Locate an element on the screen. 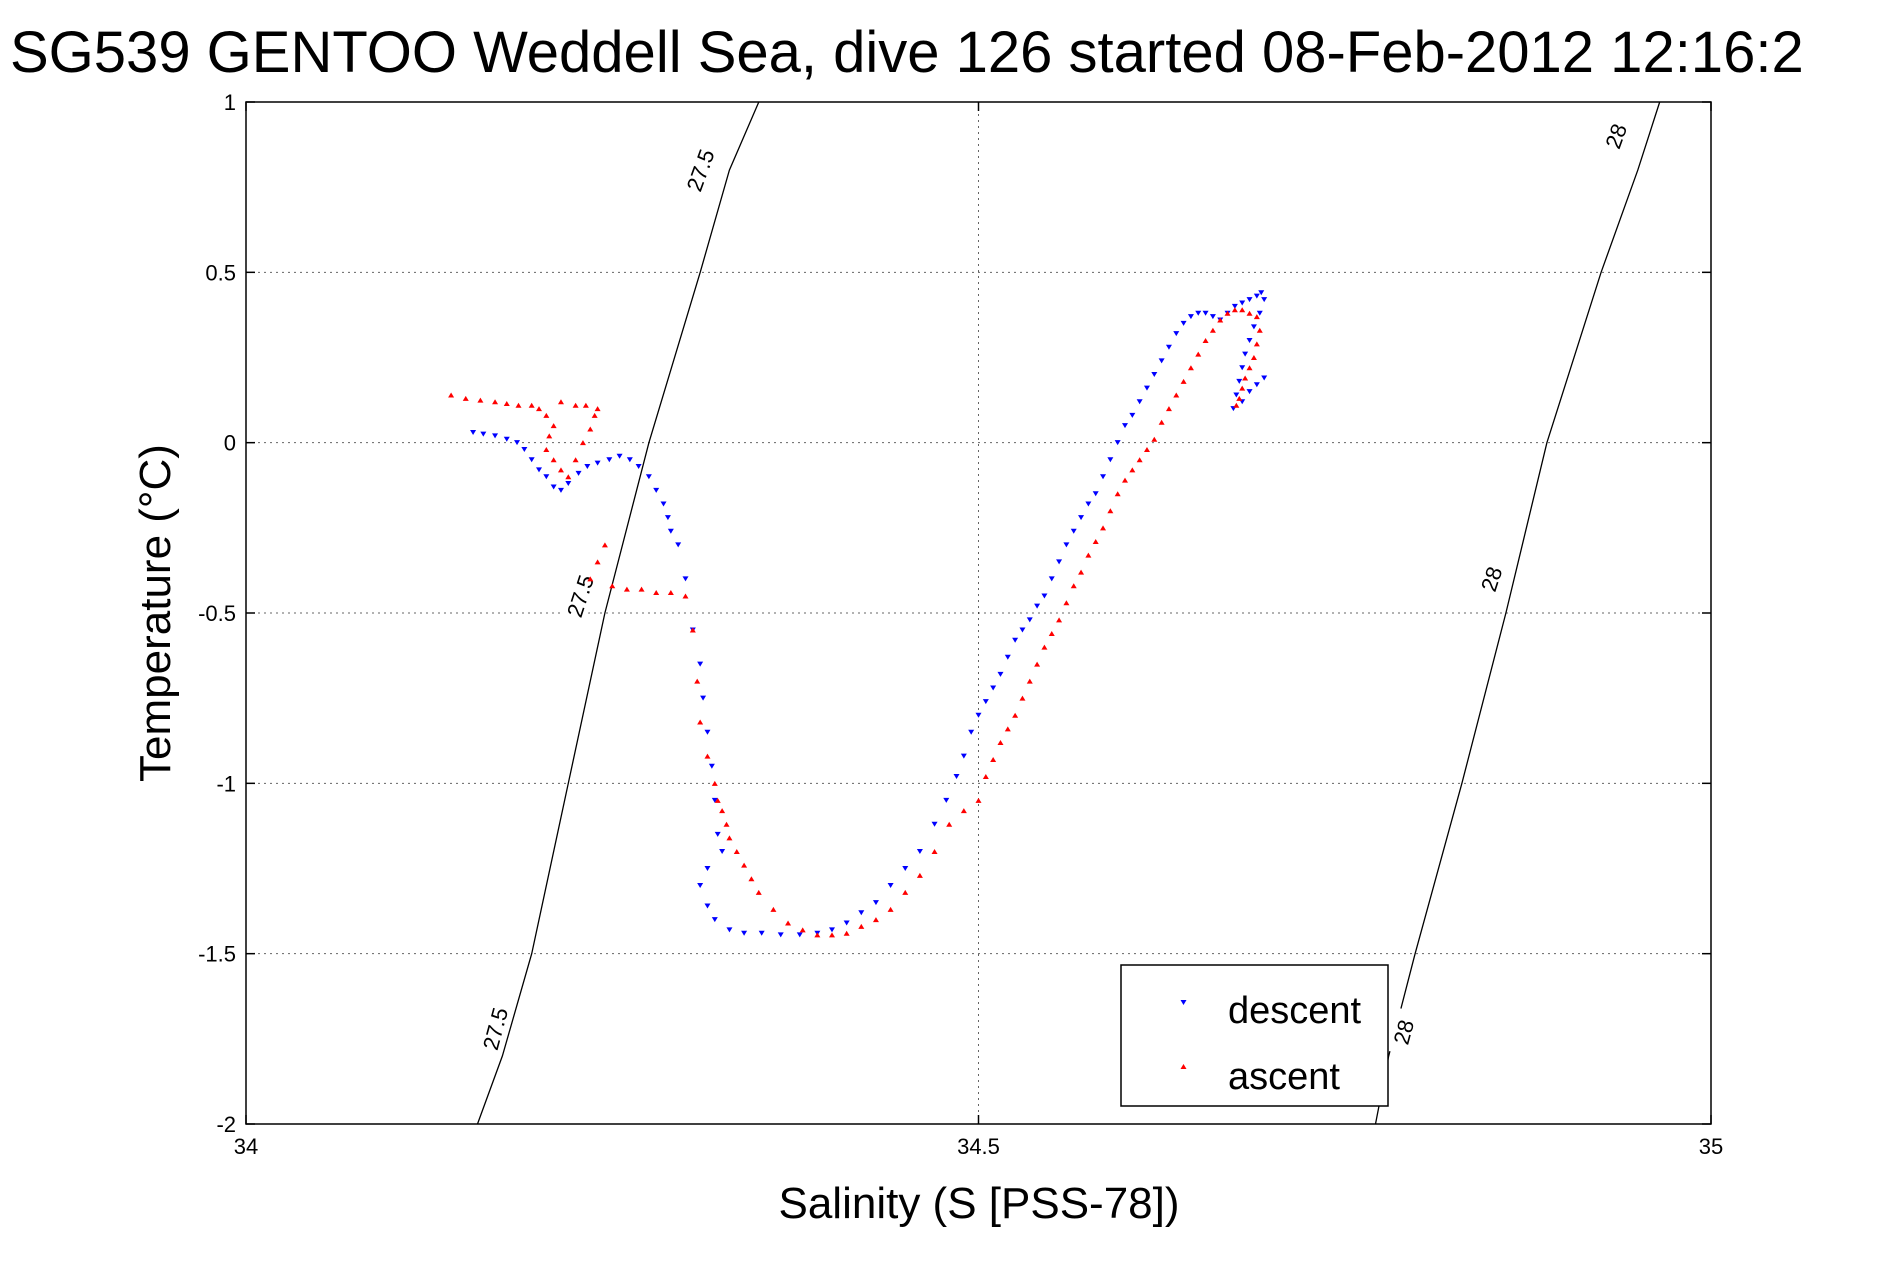 The image size is (1891, 1262). legend-ascent-label: ascent is located at coordinates (1284, 1077).